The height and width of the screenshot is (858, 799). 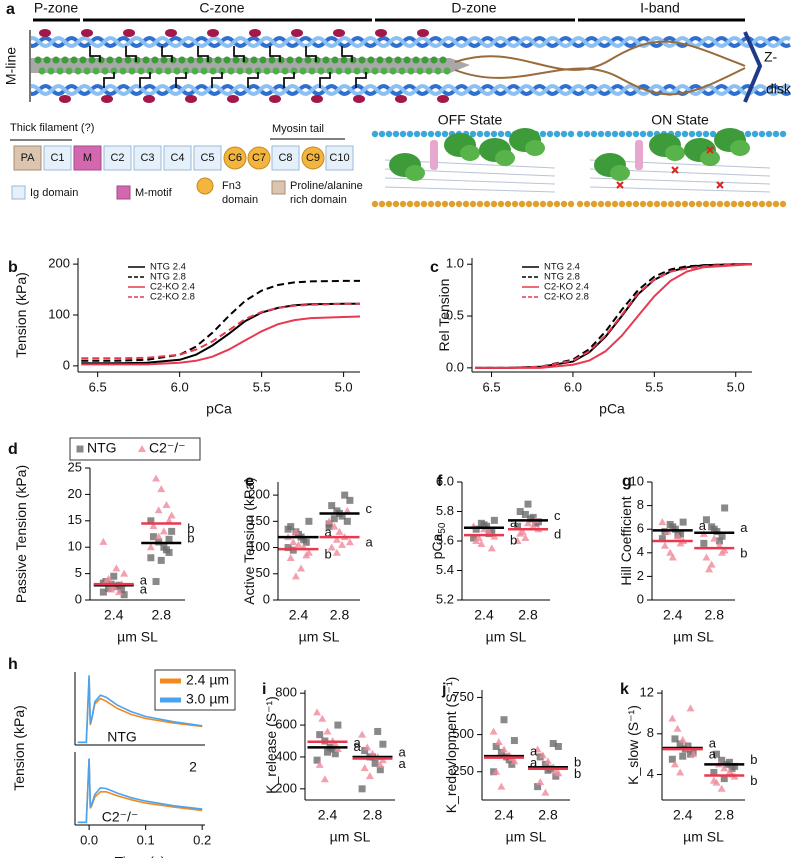 I want to click on y-tick-label: 5.8, so click(x=445, y=510).